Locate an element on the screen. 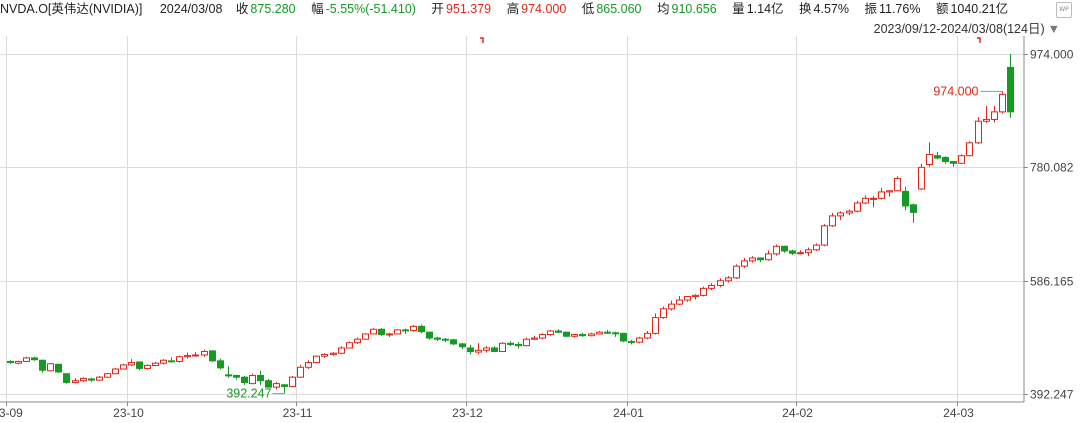 This screenshot has width=1080, height=423. x-tick-label: 23-12 is located at coordinates (467, 413).